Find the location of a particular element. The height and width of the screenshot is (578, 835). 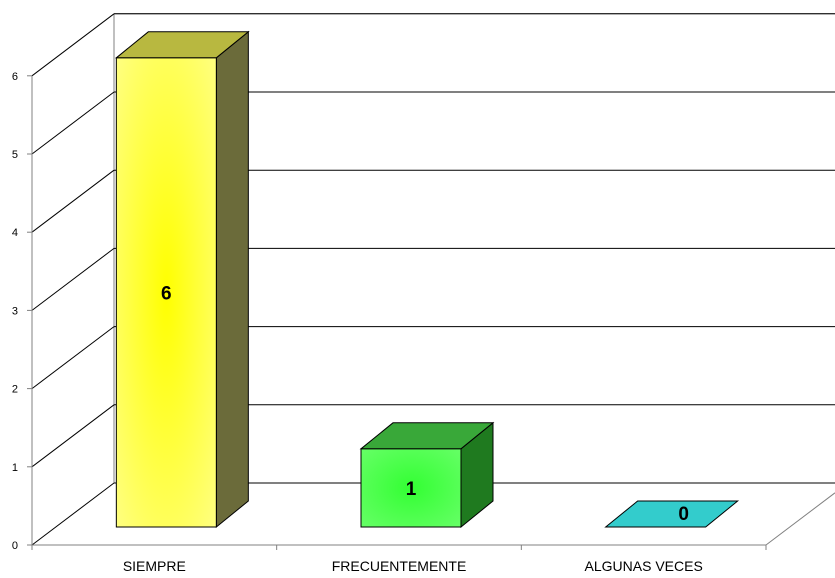

data-label: 6 is located at coordinates (166, 293).